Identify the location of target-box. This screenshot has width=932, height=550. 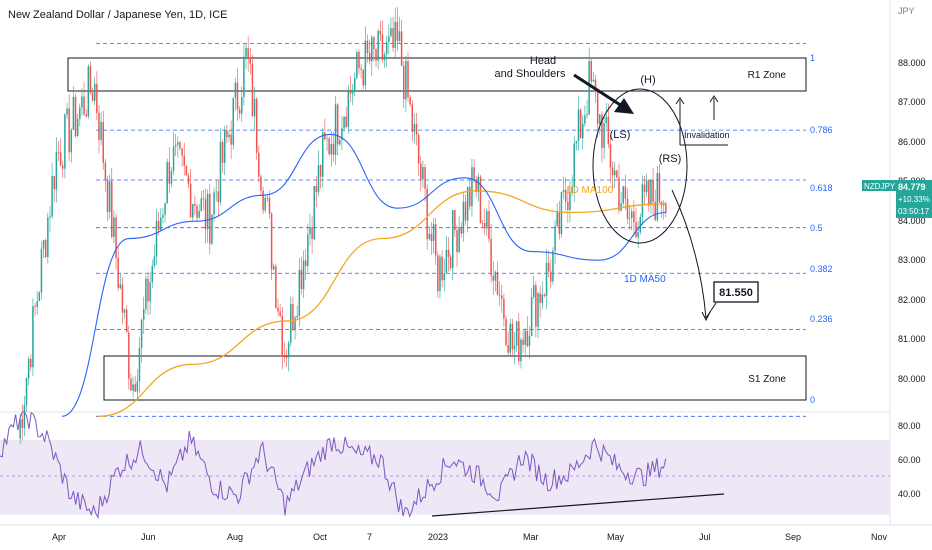
(736, 292).